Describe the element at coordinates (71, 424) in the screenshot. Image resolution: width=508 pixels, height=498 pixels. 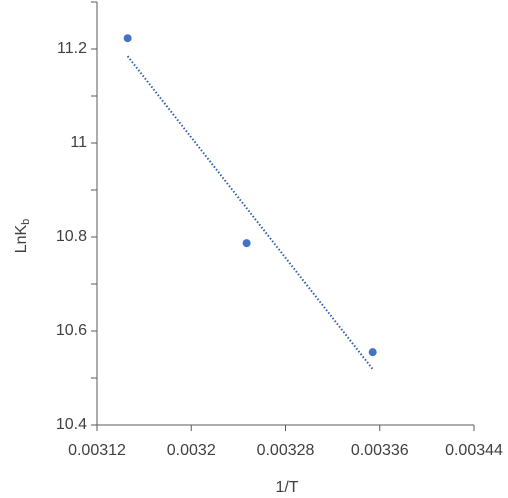
I see `y-tick-label: 10.4` at that location.